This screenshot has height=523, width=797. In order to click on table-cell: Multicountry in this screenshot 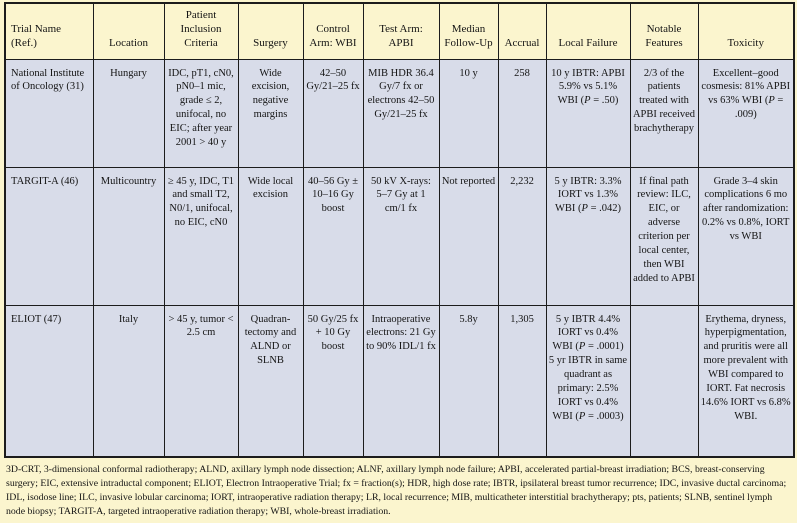, I will do `click(128, 236)`.